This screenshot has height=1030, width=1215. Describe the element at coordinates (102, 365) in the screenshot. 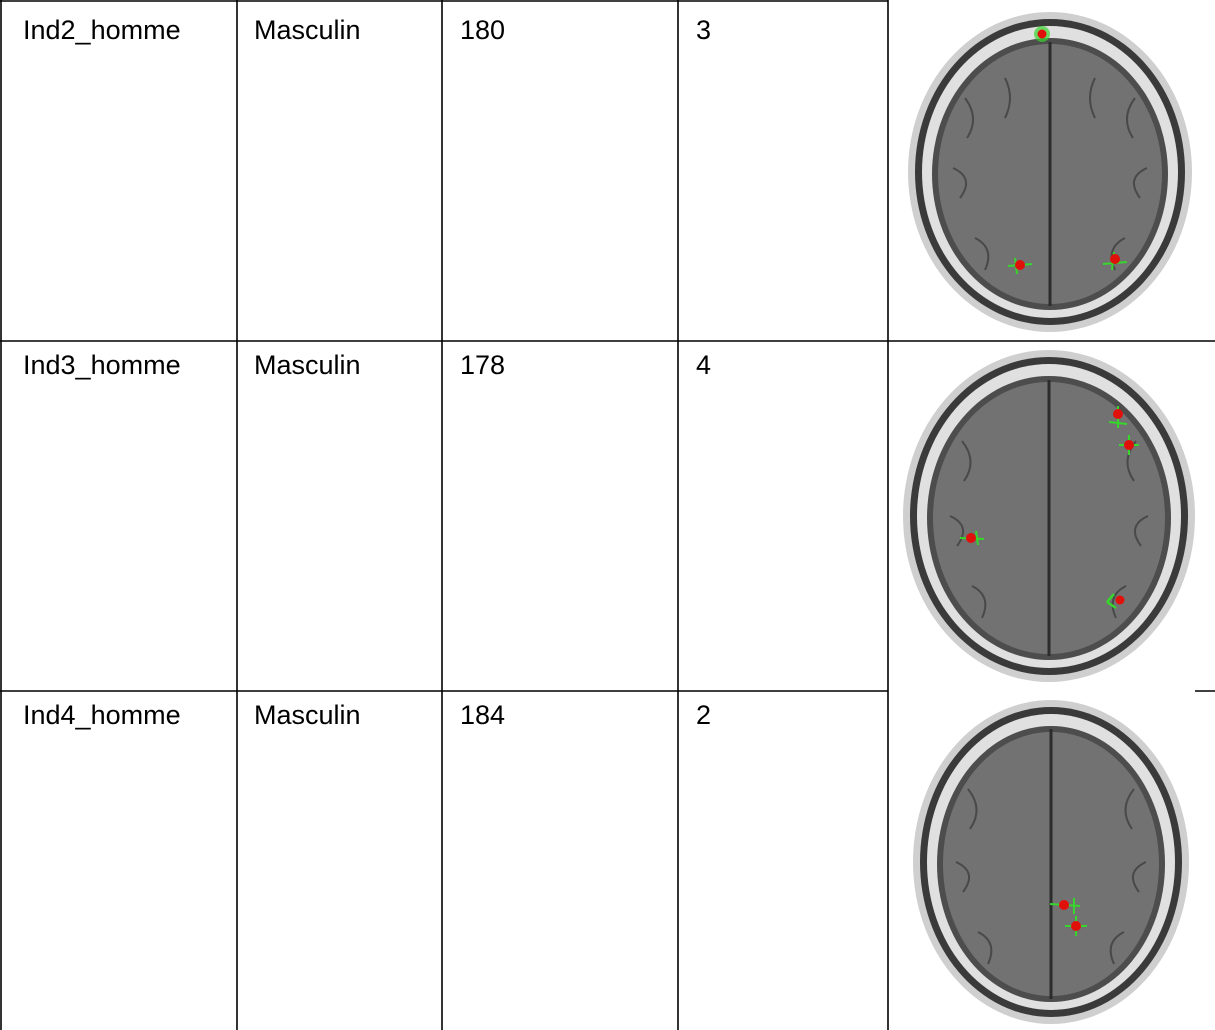

I see `table-row-2-id: Ind3_homme` at that location.